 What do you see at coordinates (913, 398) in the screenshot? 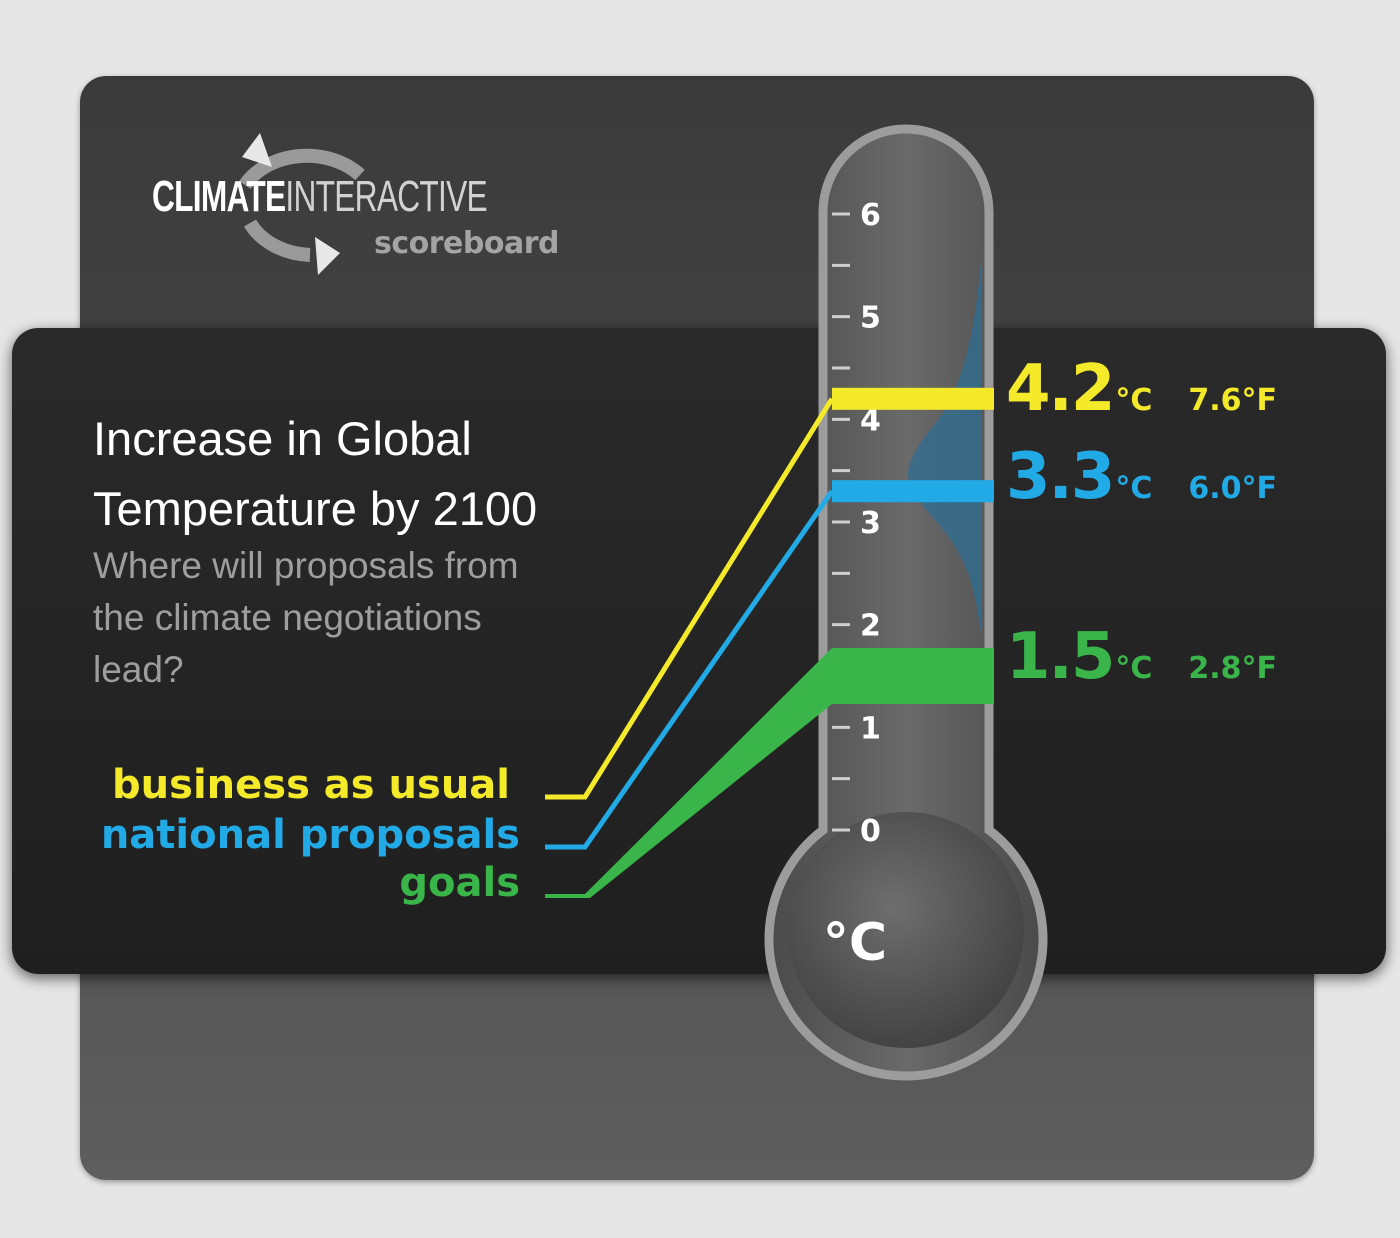
I see `bar-business-as-usual` at bounding box center [913, 398].